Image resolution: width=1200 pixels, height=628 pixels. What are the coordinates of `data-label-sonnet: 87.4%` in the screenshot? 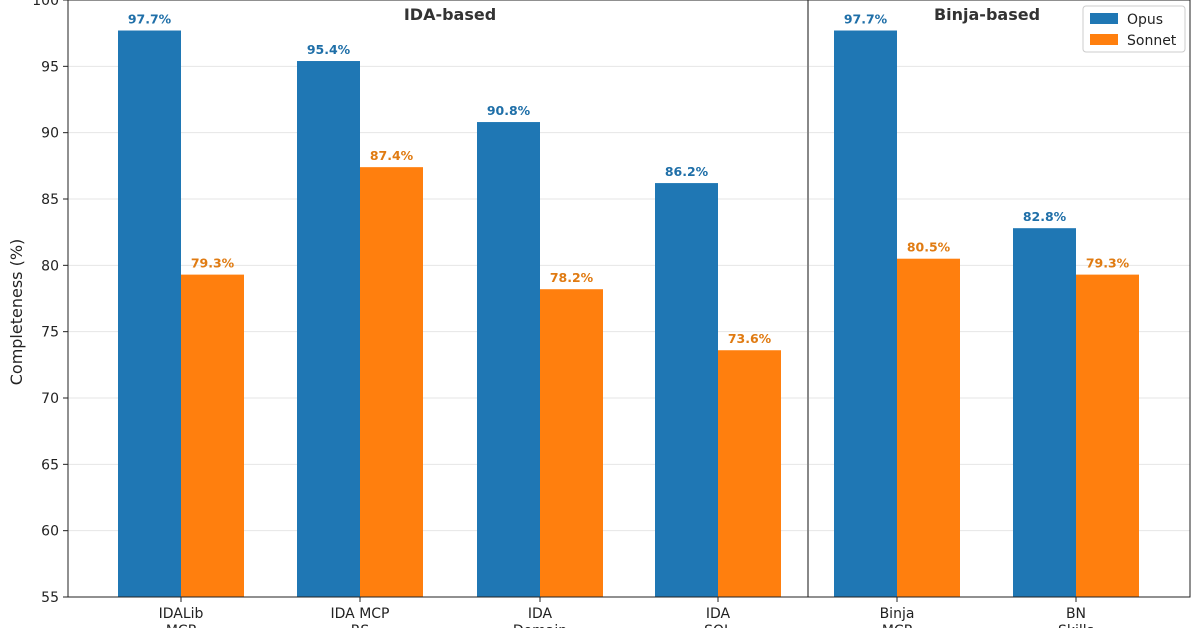 It's located at (392, 155).